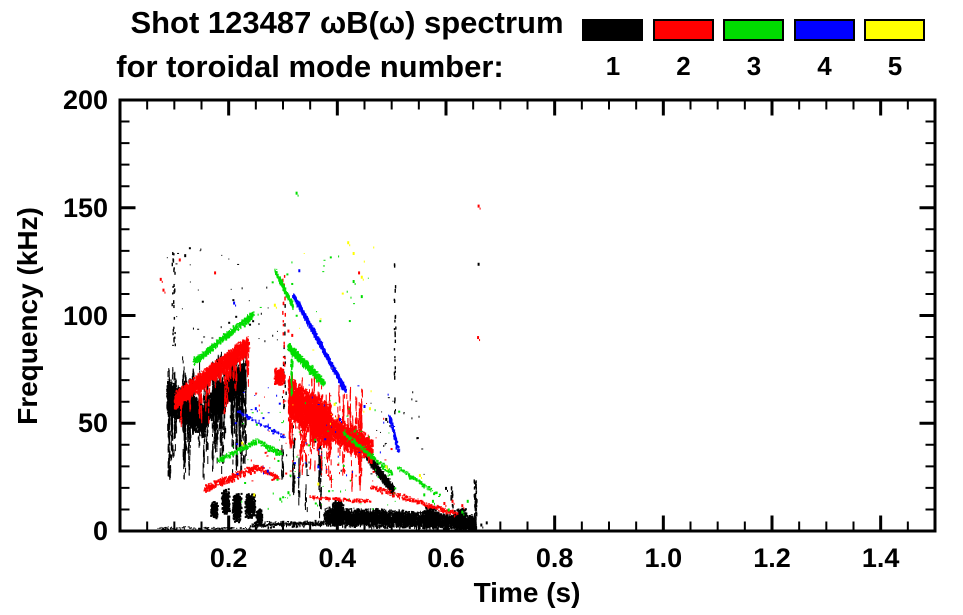 The image size is (963, 615). I want to click on chart-title-line2: for toroidal mode number:, so click(310, 66).